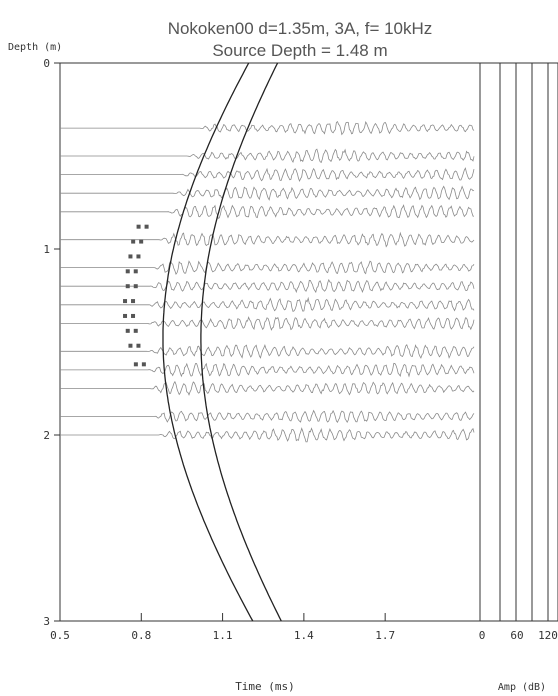 Image resolution: width=558 pixels, height=696 pixels. Describe the element at coordinates (46, 621) in the screenshot. I see `y-tick-label-3: 3` at that location.